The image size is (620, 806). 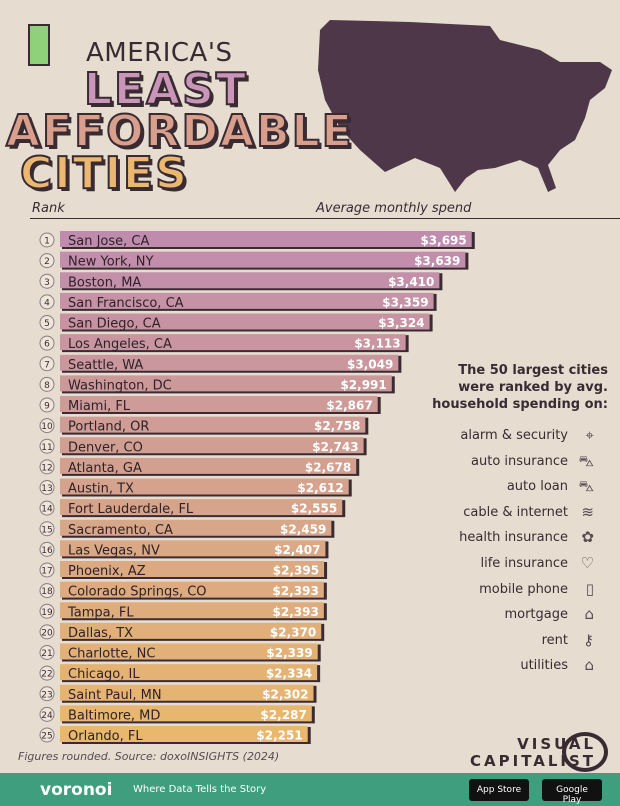 What do you see at coordinates (120, 344) in the screenshot?
I see `city-label: Los Angeles, CA` at bounding box center [120, 344].